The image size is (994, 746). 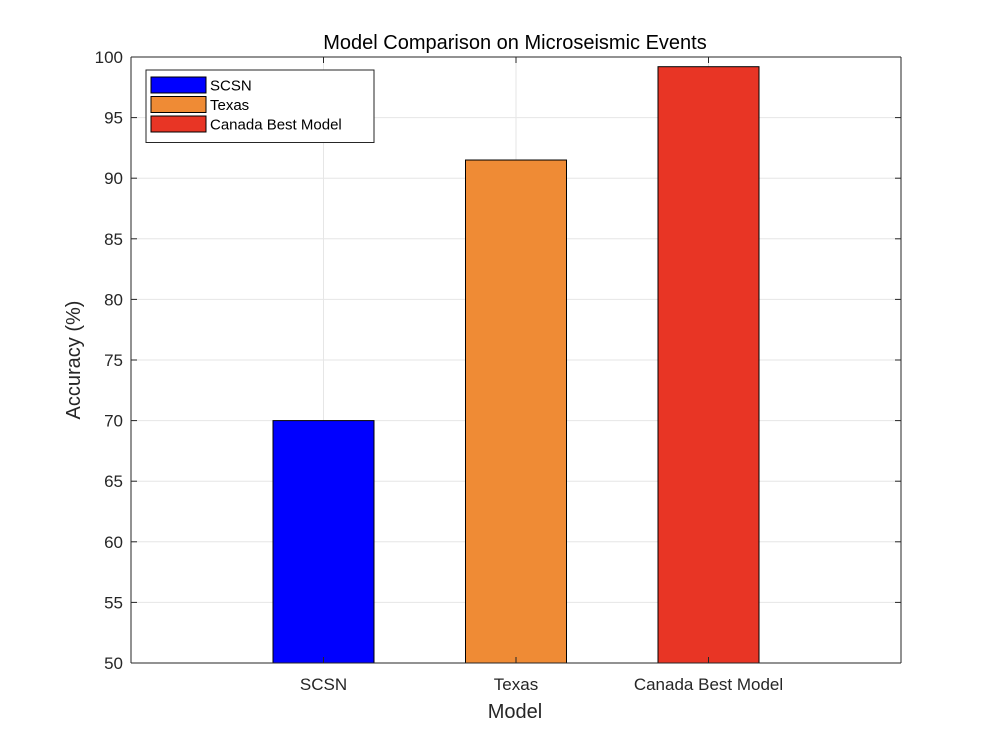 What do you see at coordinates (113, 239) in the screenshot?
I see `y-tick-label: 85` at bounding box center [113, 239].